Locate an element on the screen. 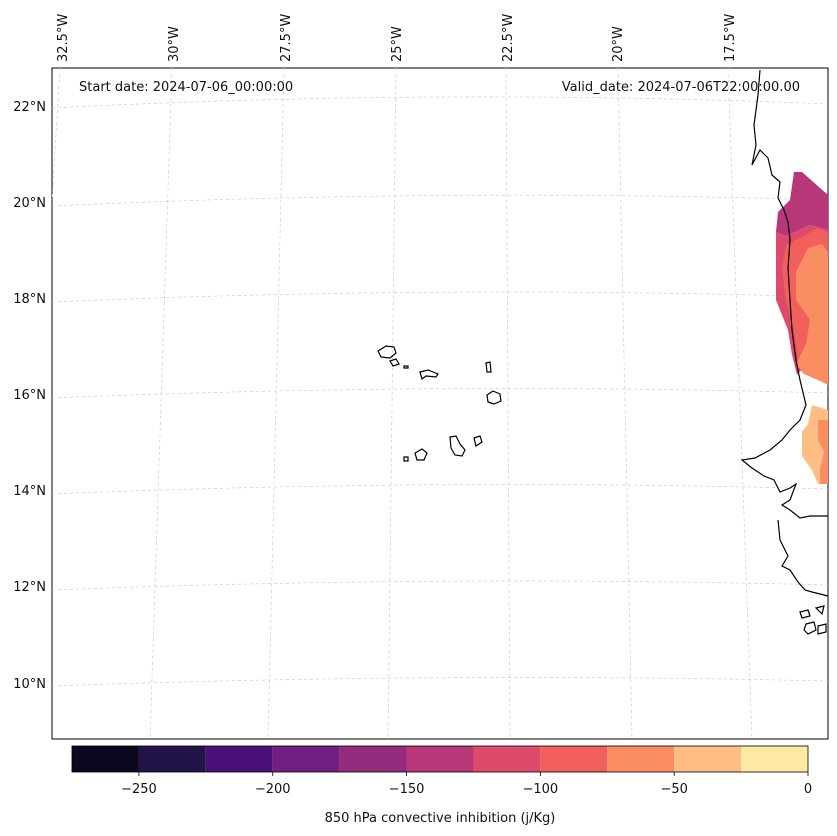 The image size is (837, 836). colorbar-outline is located at coordinates (440, 759).